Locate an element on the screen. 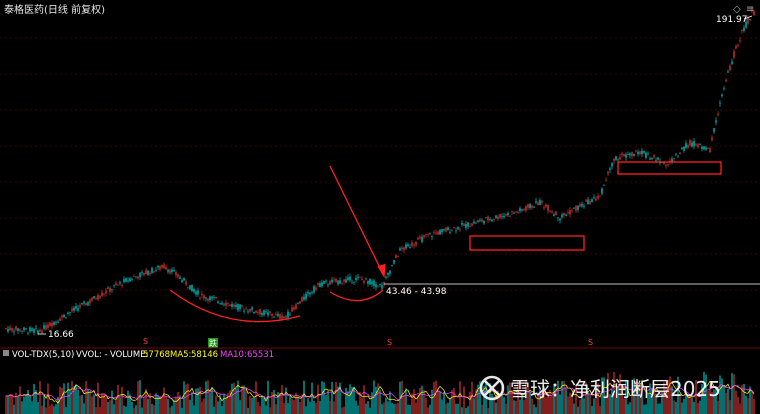 This screenshot has height=414, width=760. menu-icon: ≡ is located at coordinates (750, 9).